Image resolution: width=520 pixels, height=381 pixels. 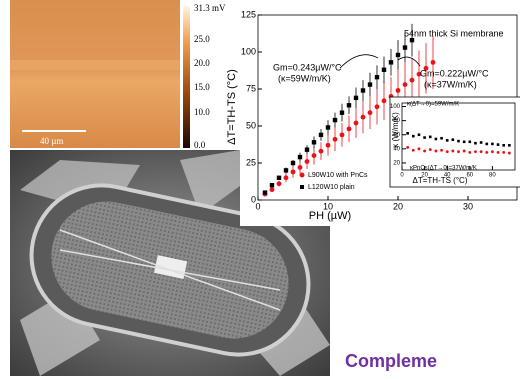 I want to click on plot-frame, so click(x=458, y=136).